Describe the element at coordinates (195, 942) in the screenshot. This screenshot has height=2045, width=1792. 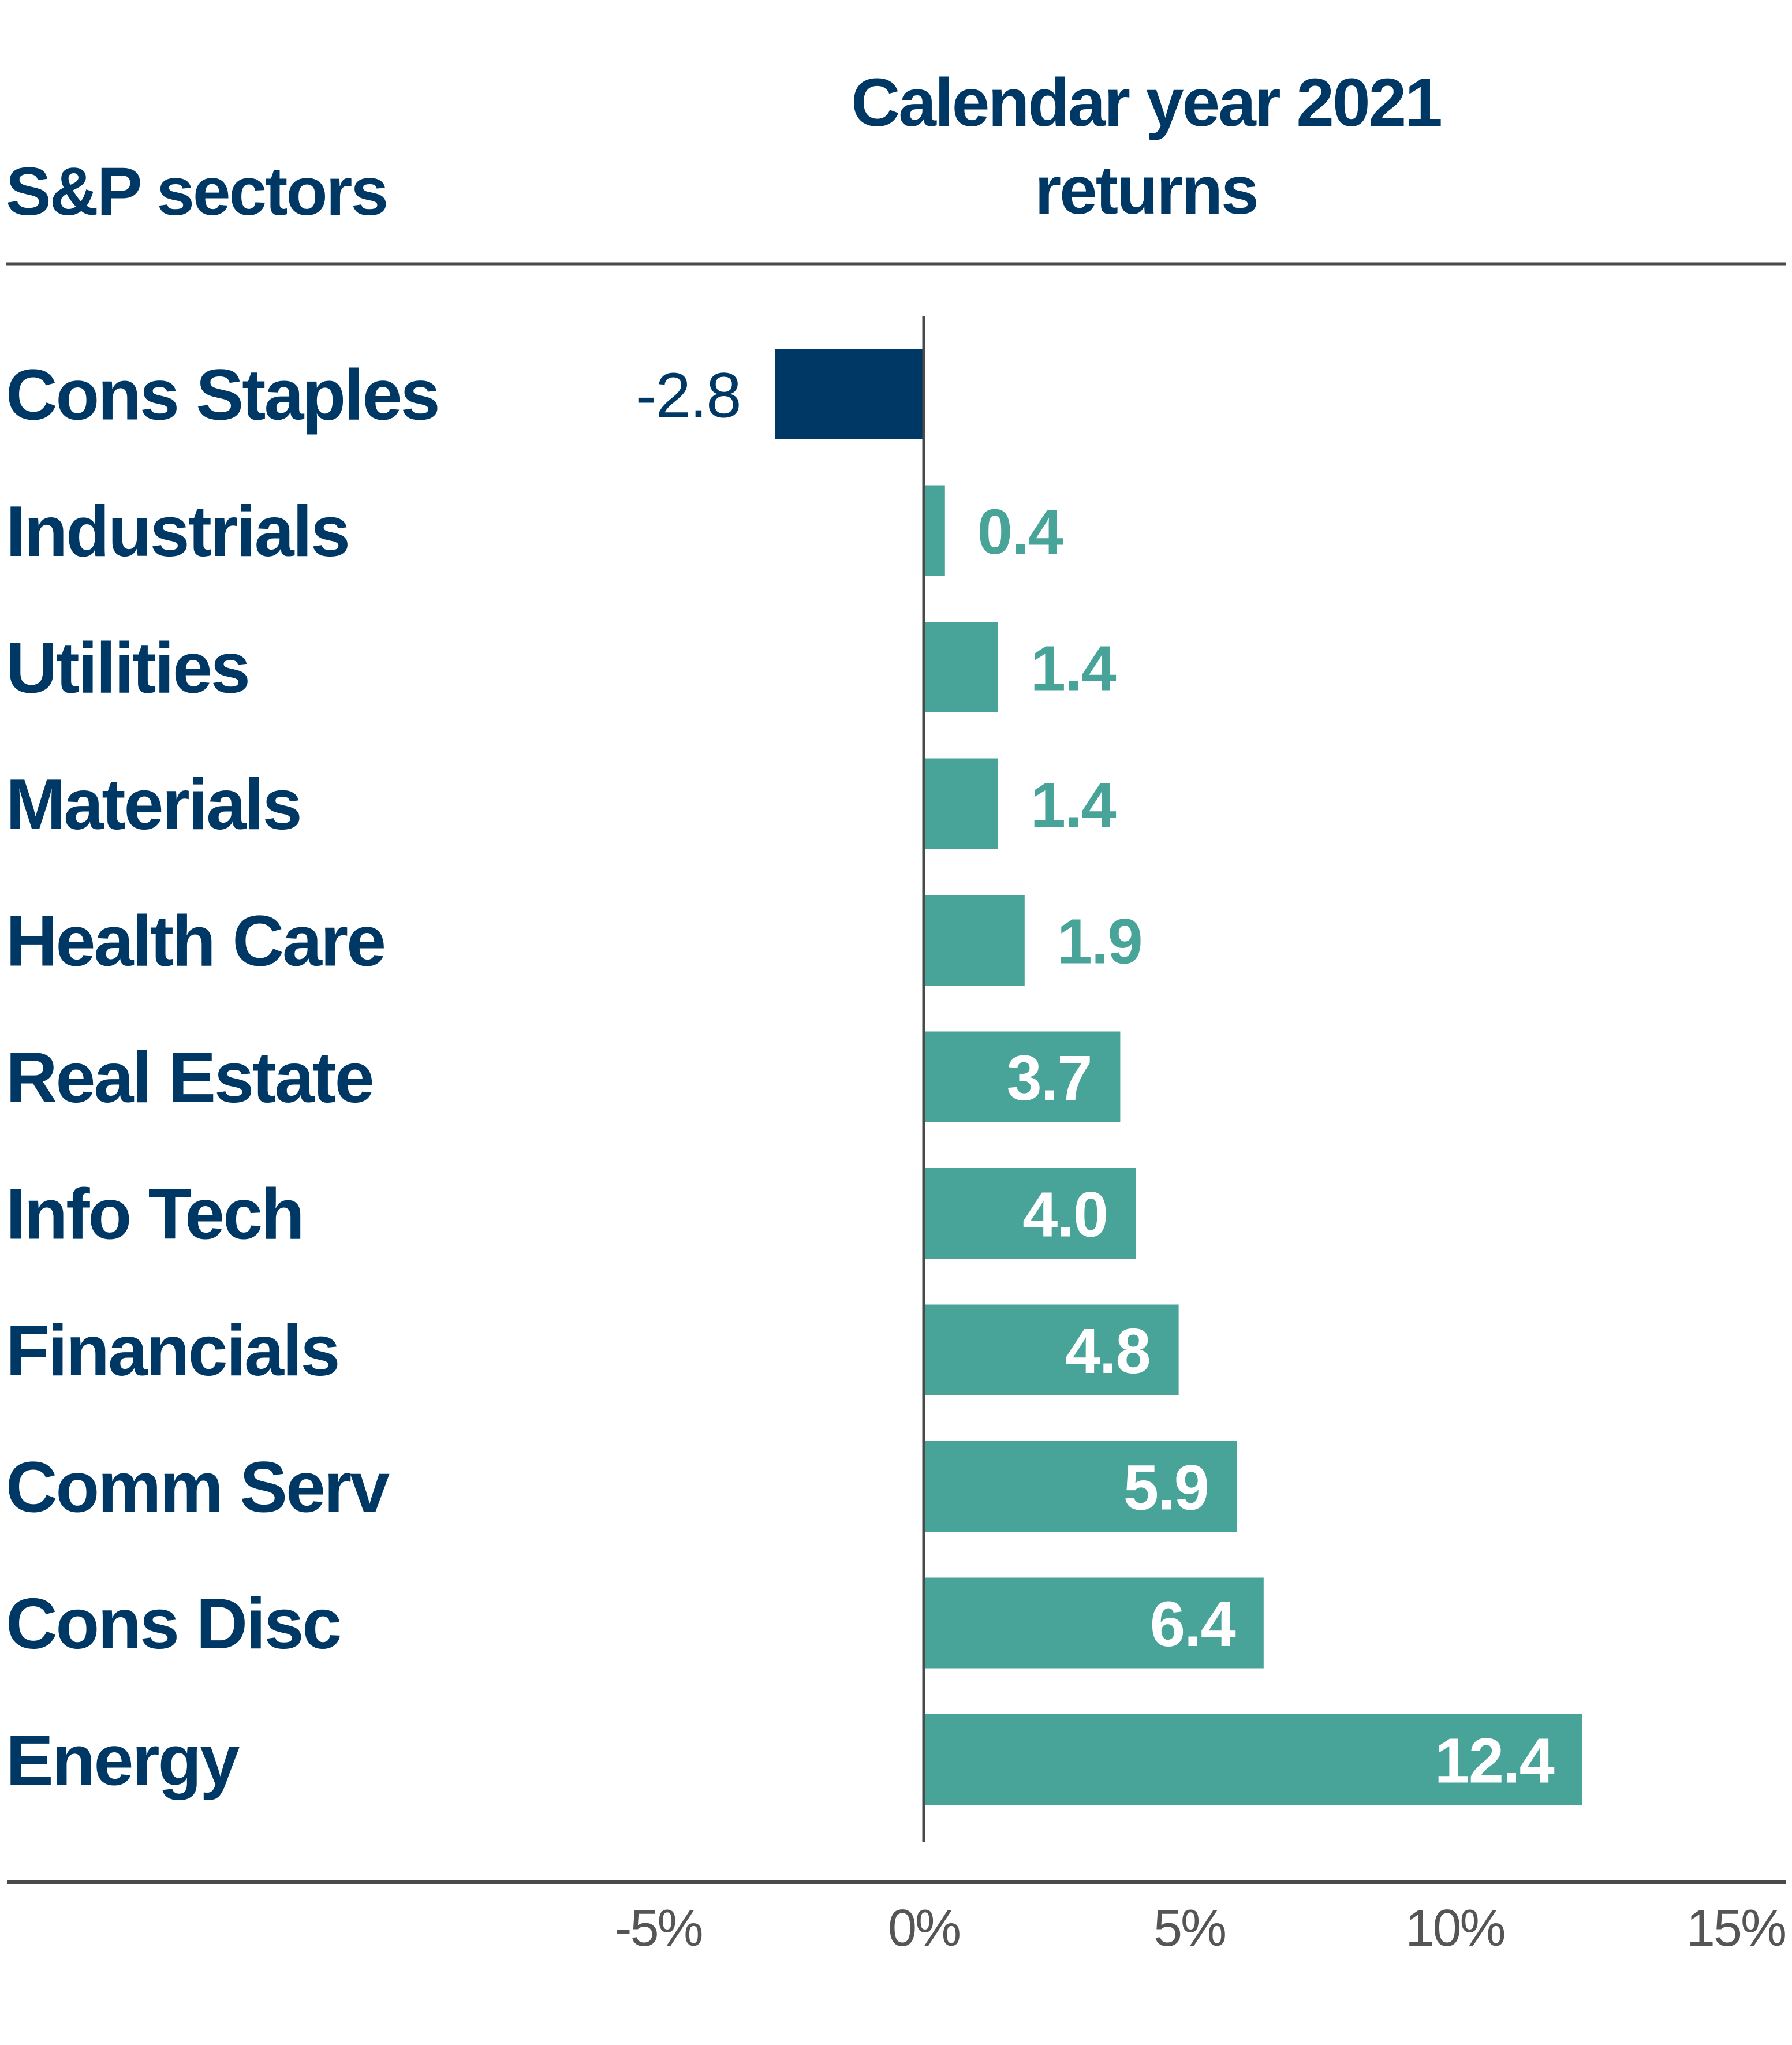
I see `category-label: Health Care` at that location.